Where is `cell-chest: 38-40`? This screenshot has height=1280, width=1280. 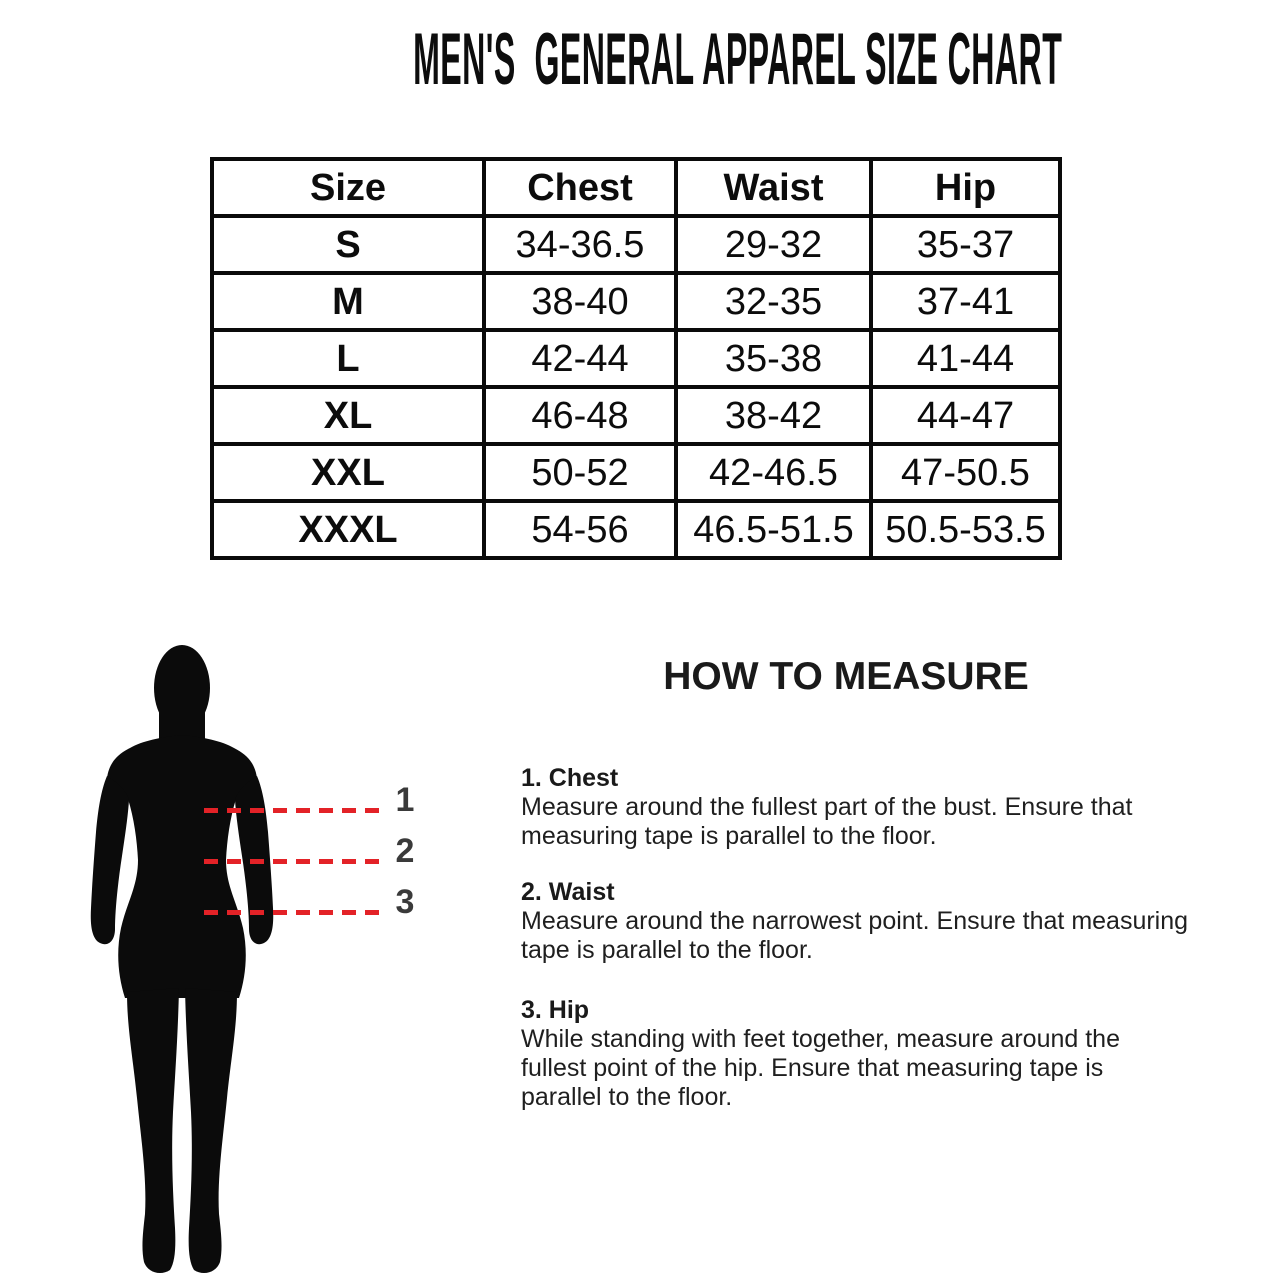 cell-chest: 38-40 is located at coordinates (580, 301).